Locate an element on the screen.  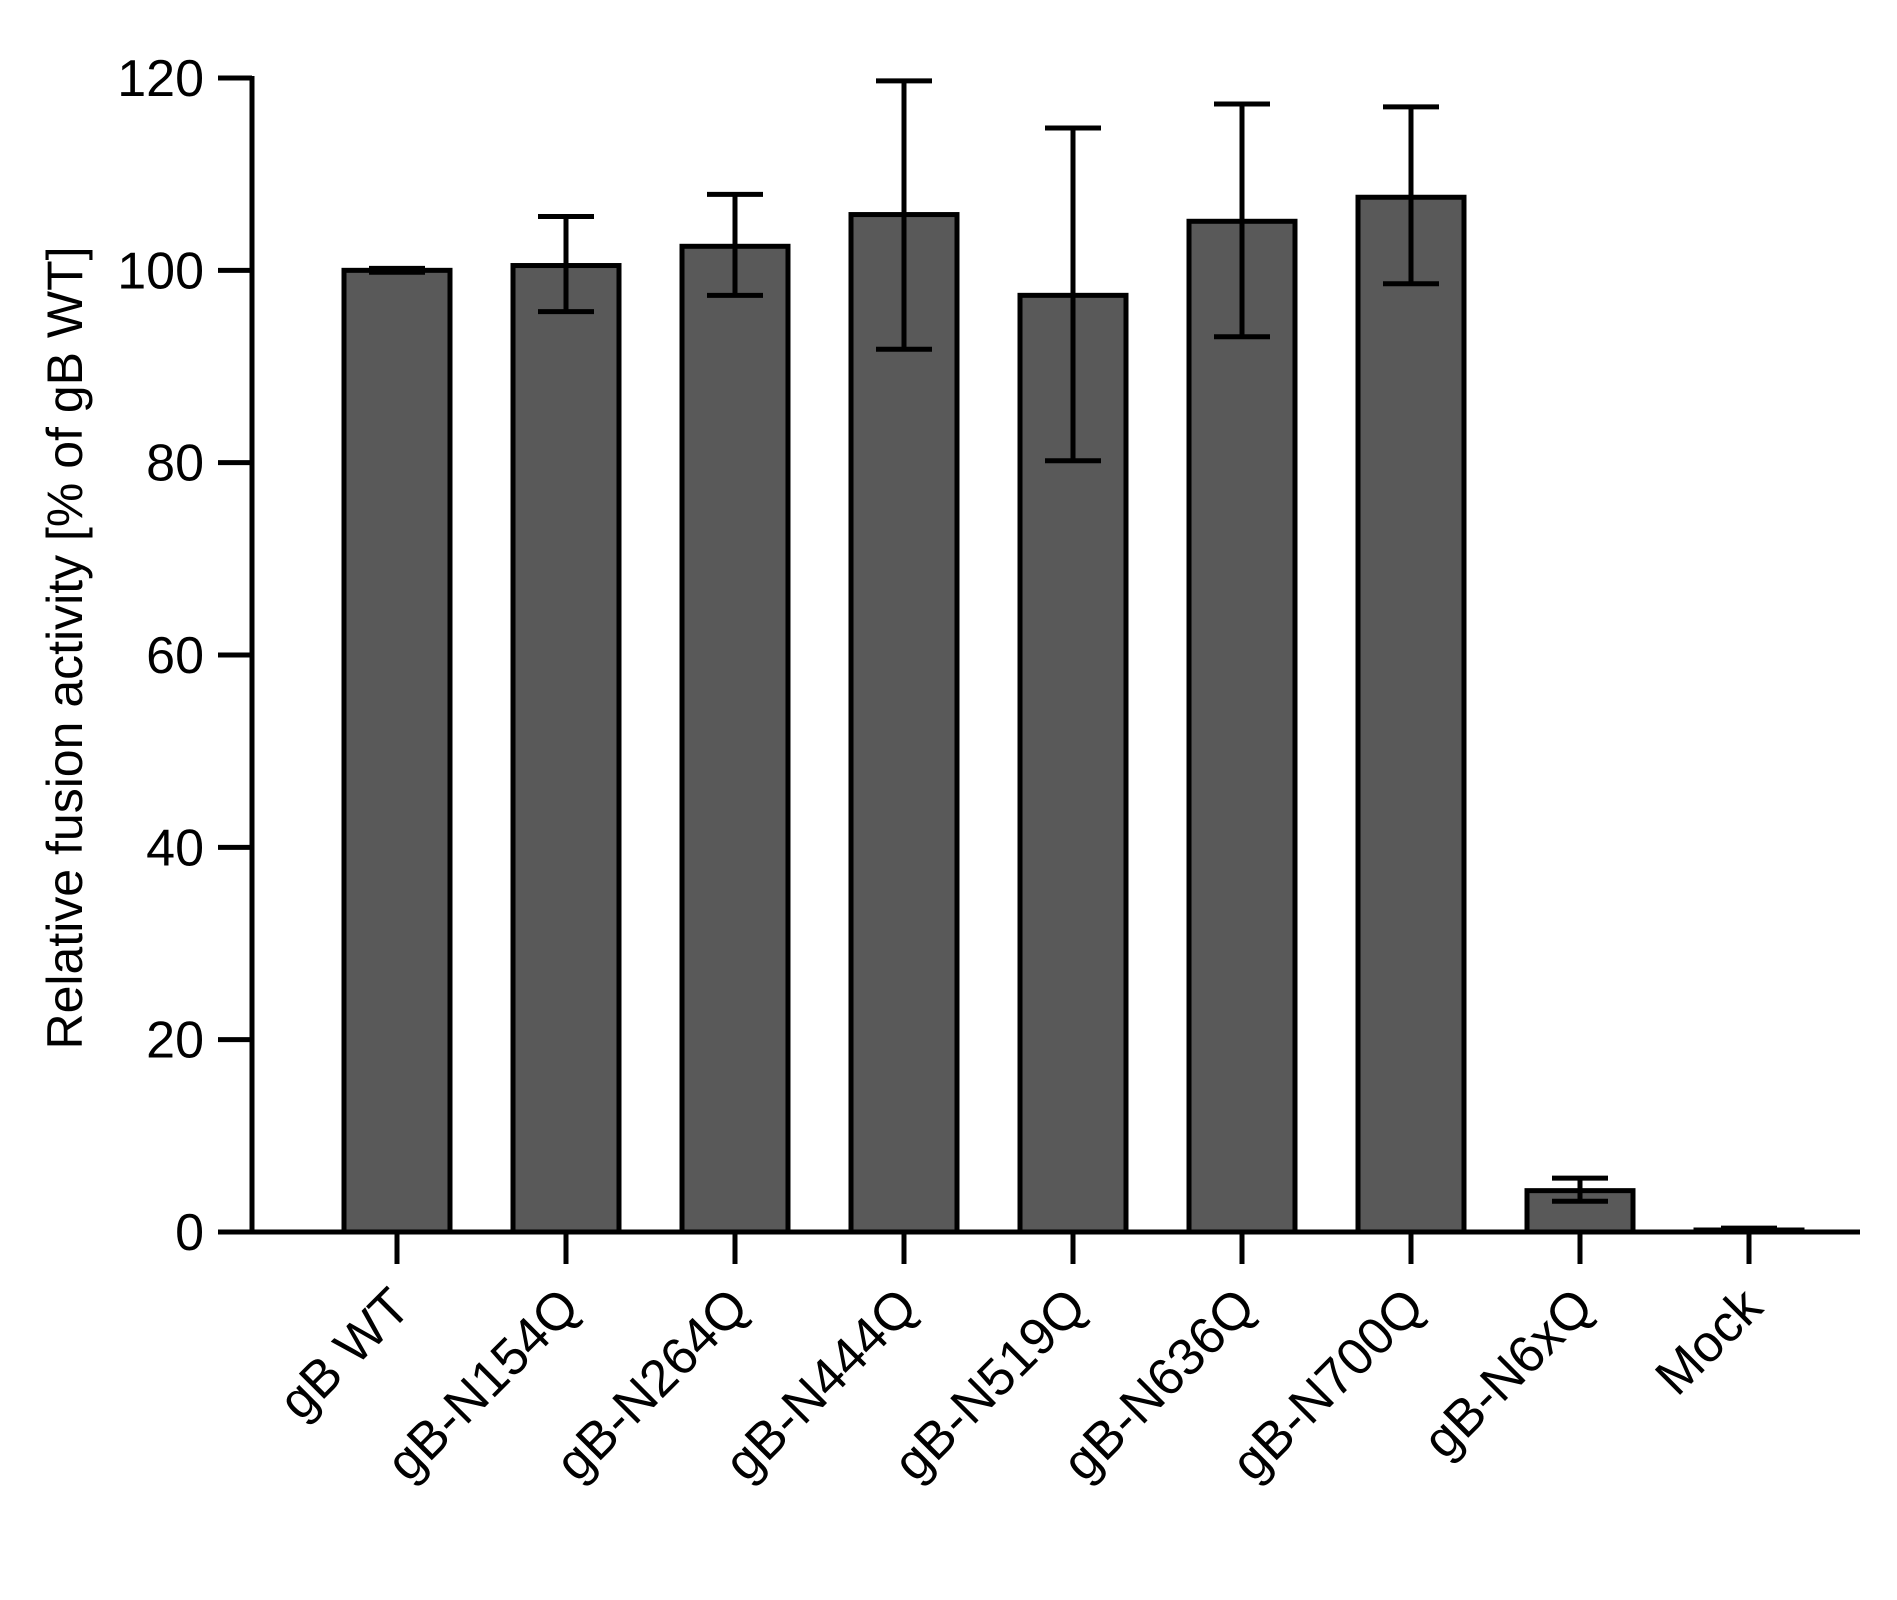
y-tick-label-2: 40 is located at coordinates (175, 848).